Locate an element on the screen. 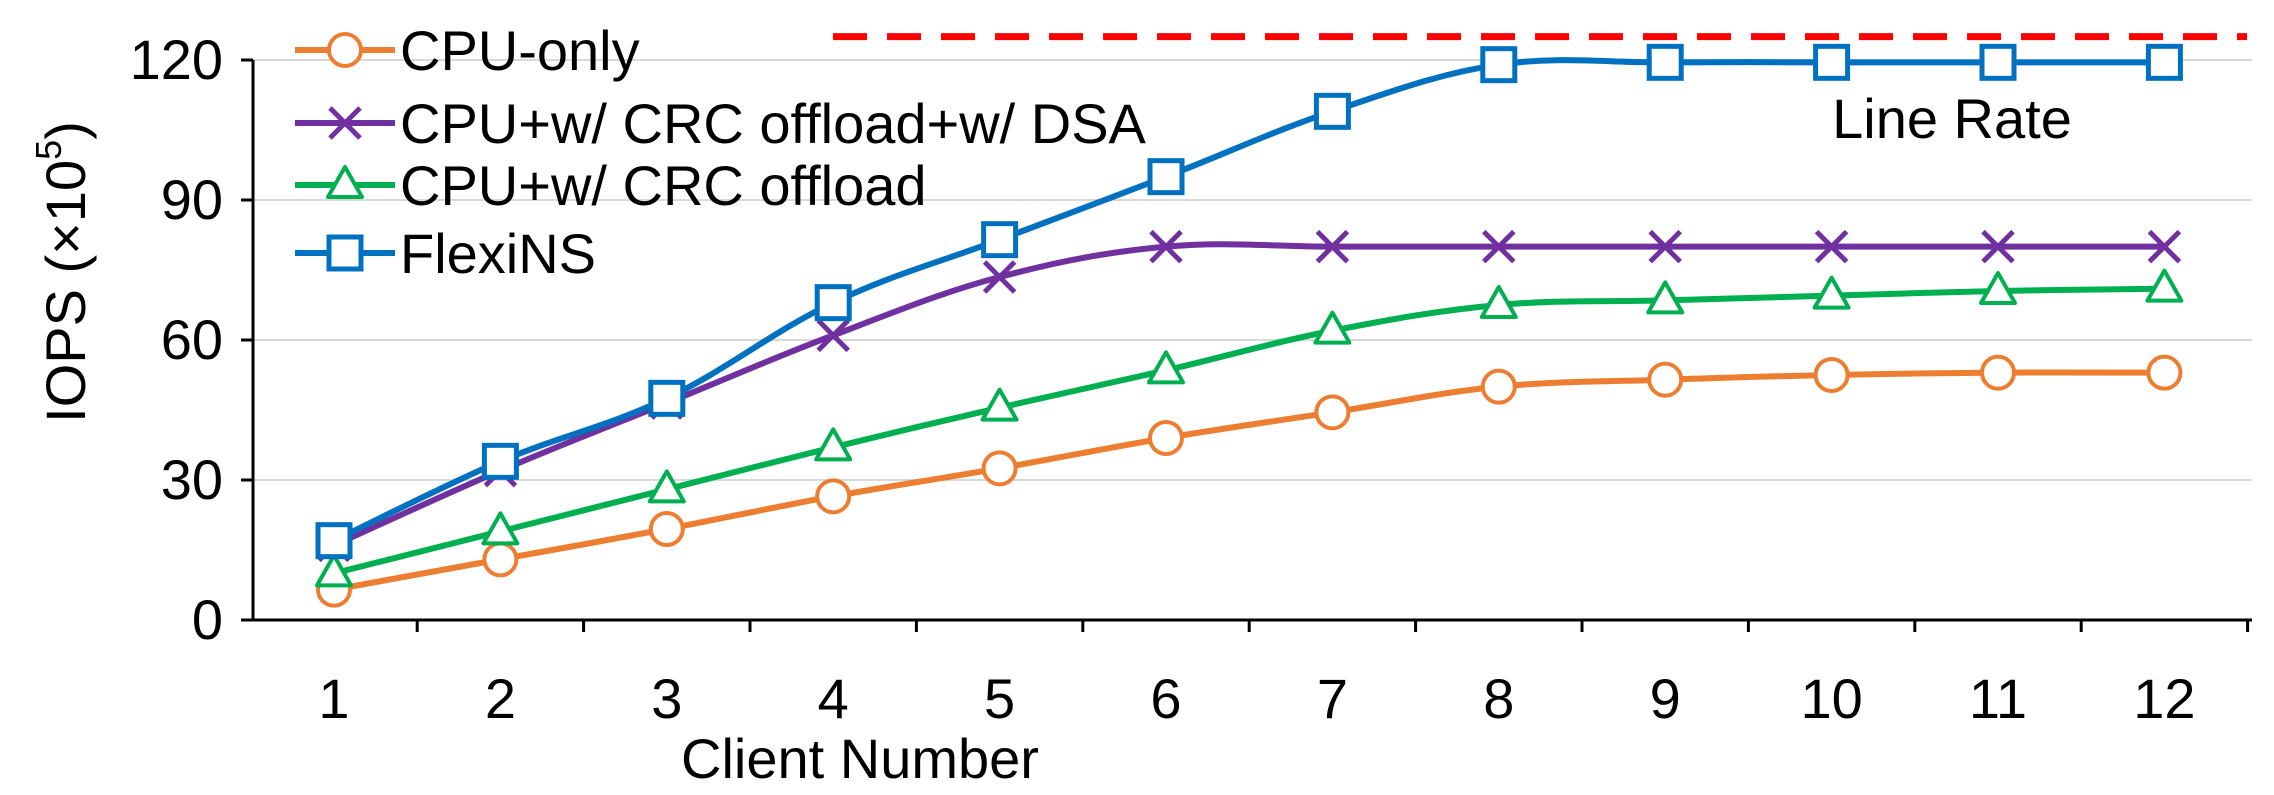 The height and width of the screenshot is (795, 2274). x-tick-label-5: 5 is located at coordinates (999, 698).